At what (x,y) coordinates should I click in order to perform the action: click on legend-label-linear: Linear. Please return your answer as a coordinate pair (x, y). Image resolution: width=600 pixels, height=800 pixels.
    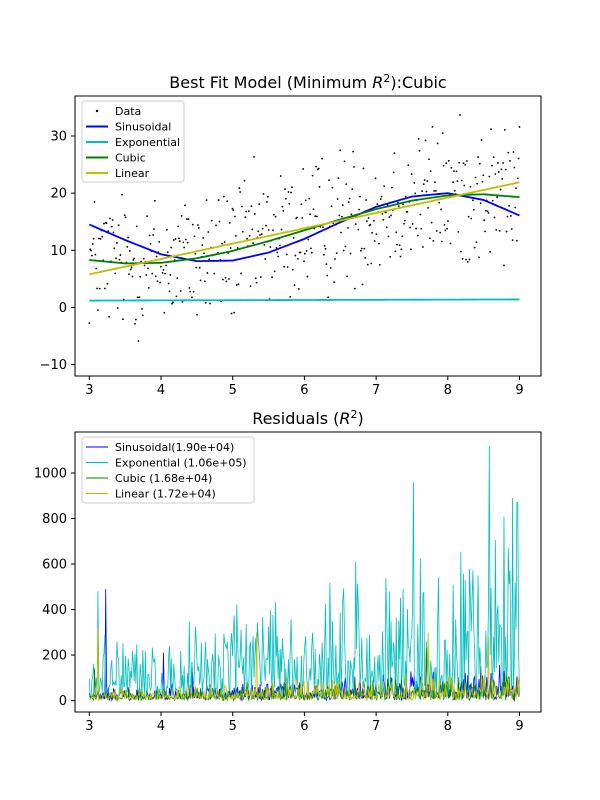
    Looking at the image, I should click on (132, 173).